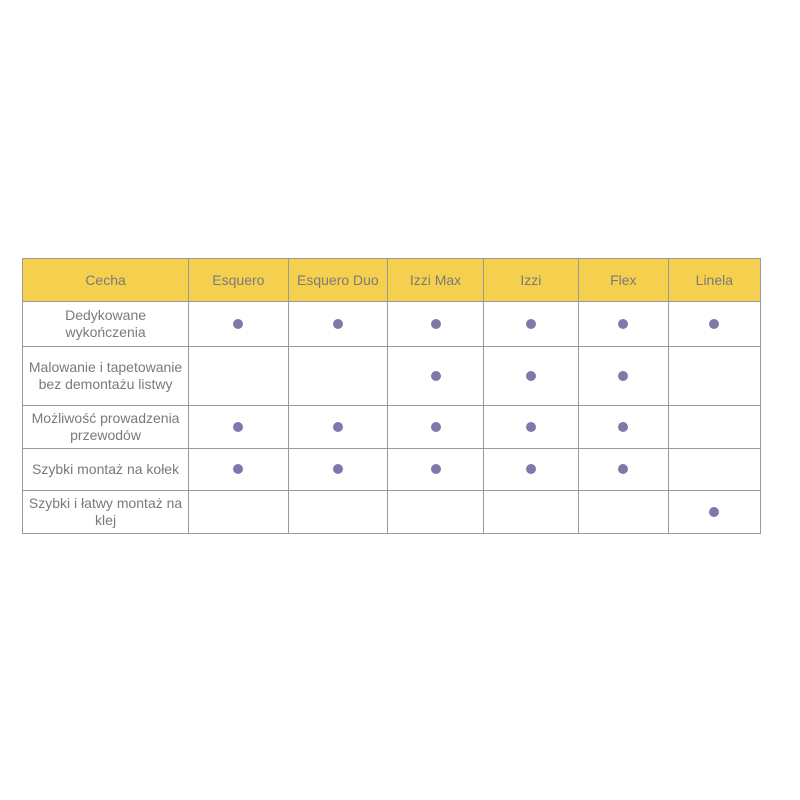  I want to click on feature-cell: Możliwość prowadzenia przewodów, so click(105, 427).